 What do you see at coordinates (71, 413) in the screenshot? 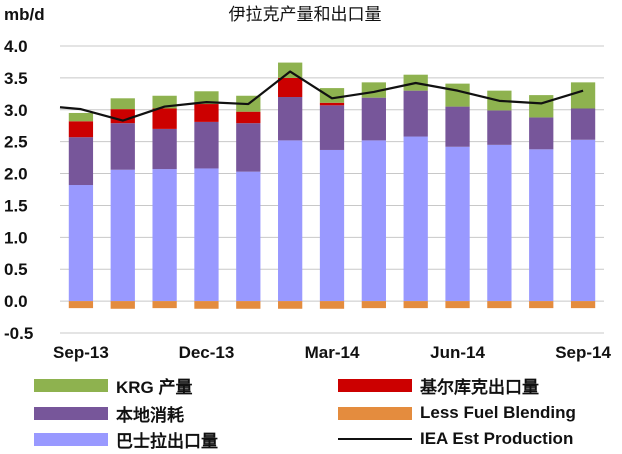
I see `legend-swatch-domestic` at bounding box center [71, 413].